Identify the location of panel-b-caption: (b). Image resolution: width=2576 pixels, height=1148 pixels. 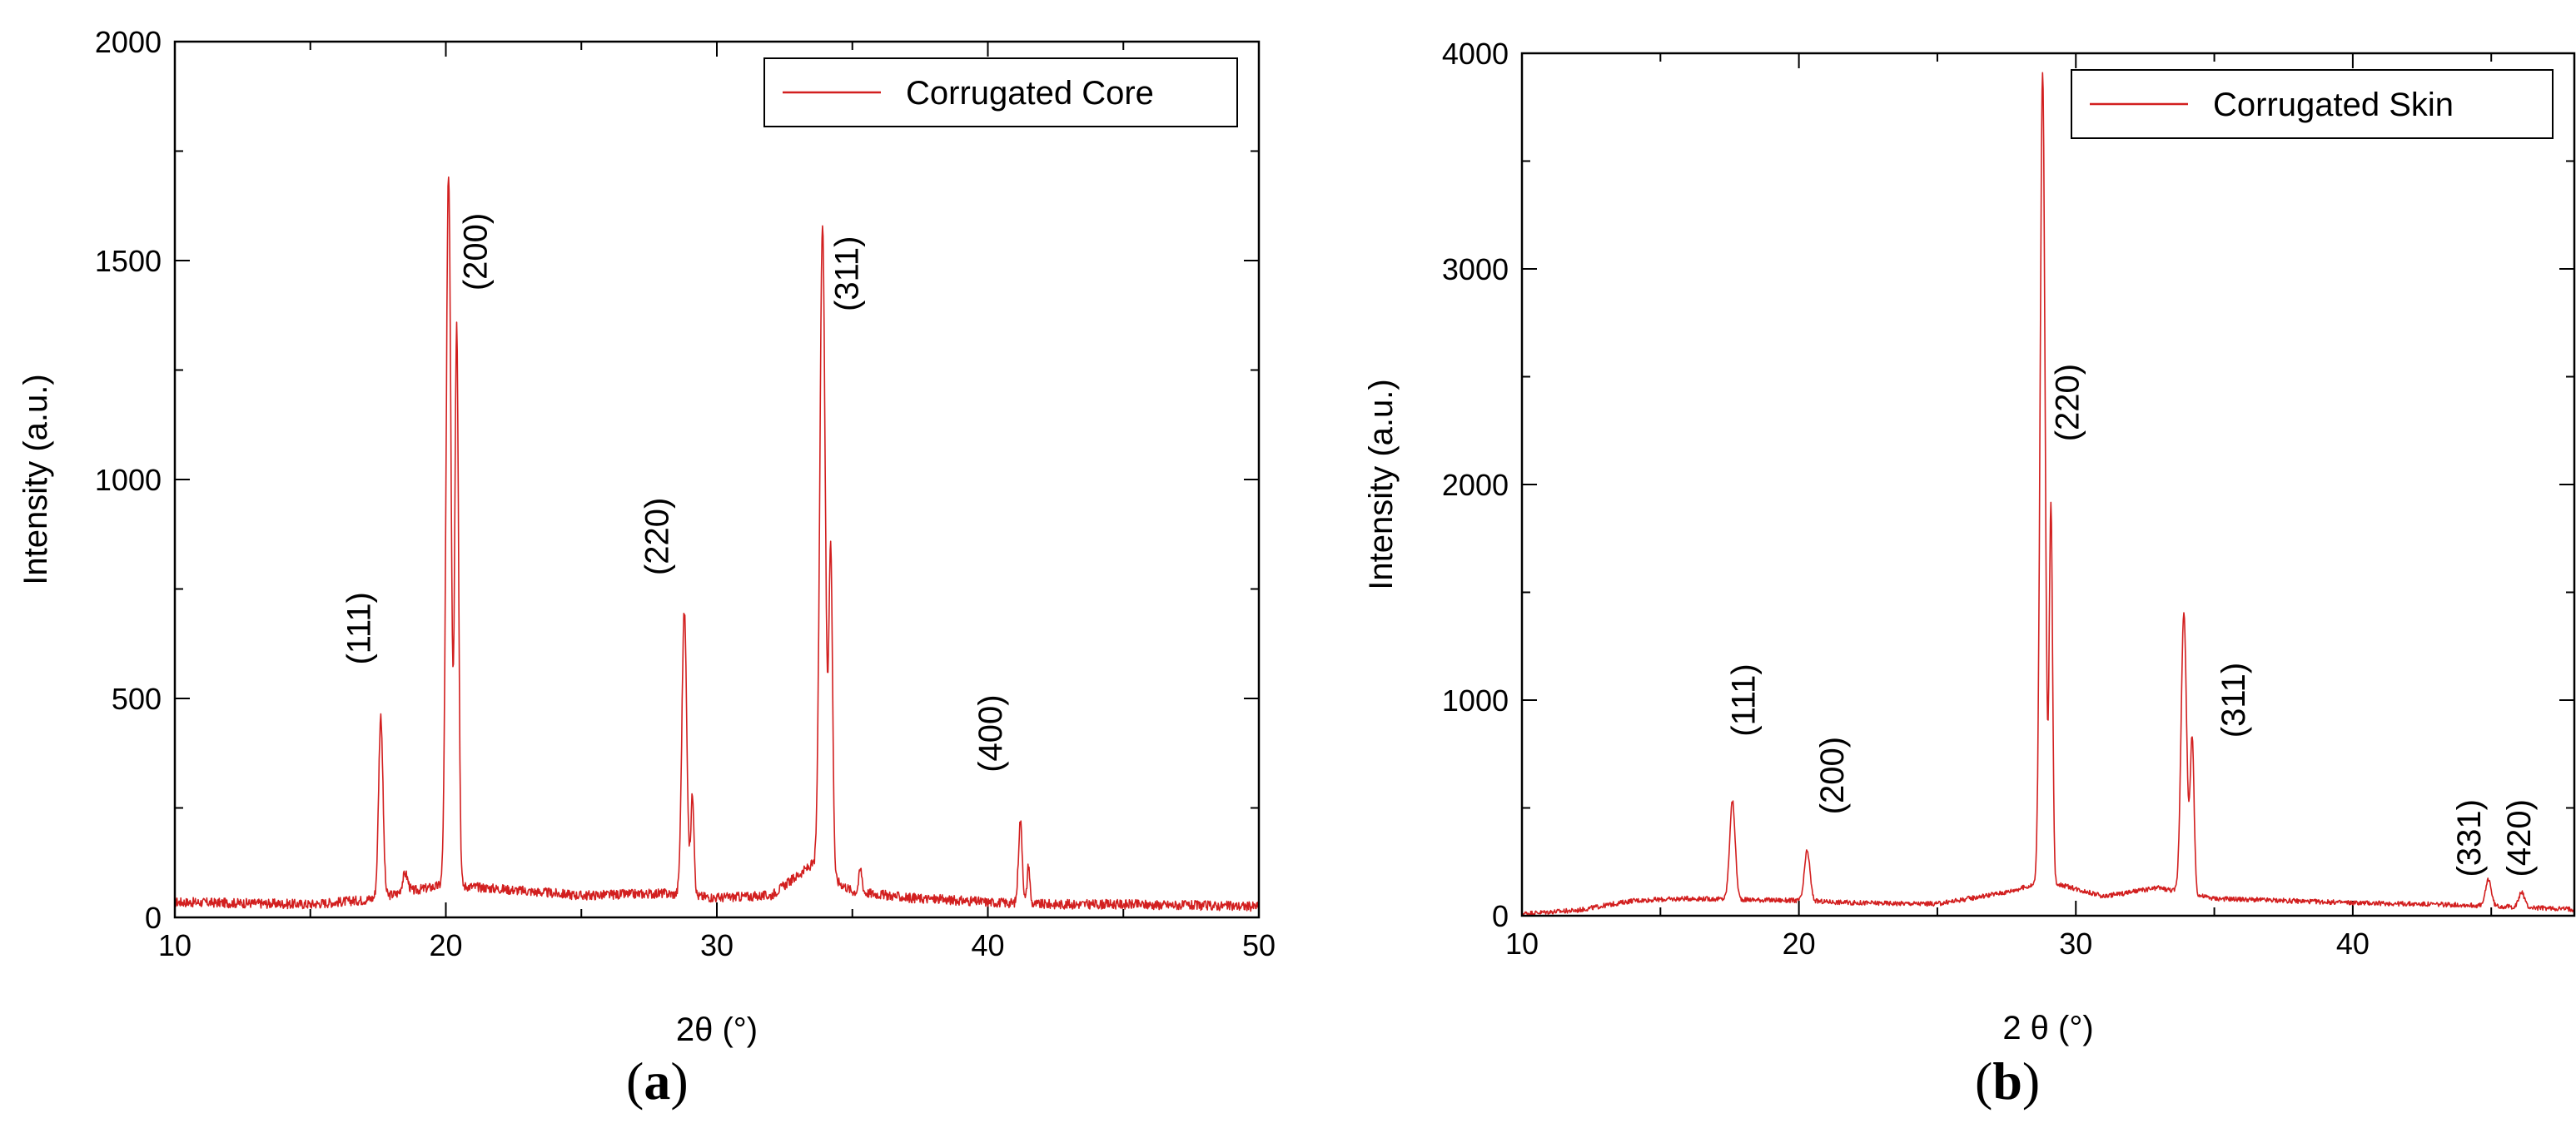
(2008, 1081).